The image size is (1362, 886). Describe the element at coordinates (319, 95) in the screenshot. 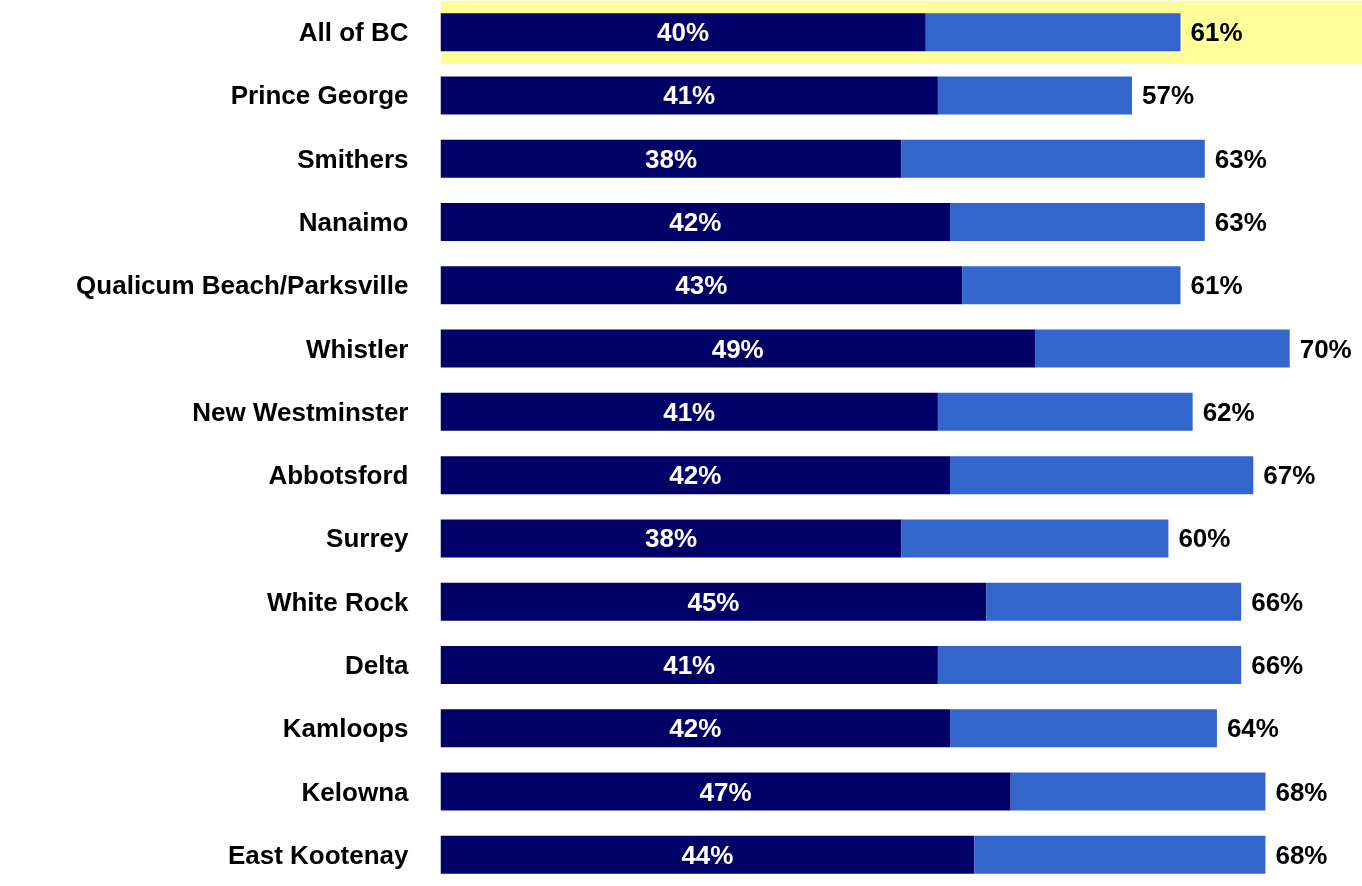

I see `y-tick-label: Prince George` at that location.